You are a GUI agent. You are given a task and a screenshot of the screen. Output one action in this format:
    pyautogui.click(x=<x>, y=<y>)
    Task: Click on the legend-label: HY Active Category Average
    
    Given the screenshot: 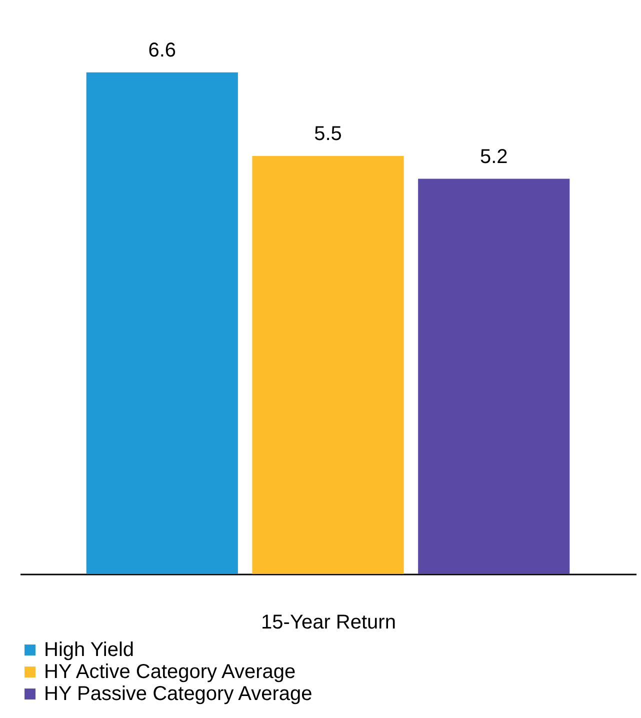 What is the action you would take?
    pyautogui.click(x=170, y=672)
    